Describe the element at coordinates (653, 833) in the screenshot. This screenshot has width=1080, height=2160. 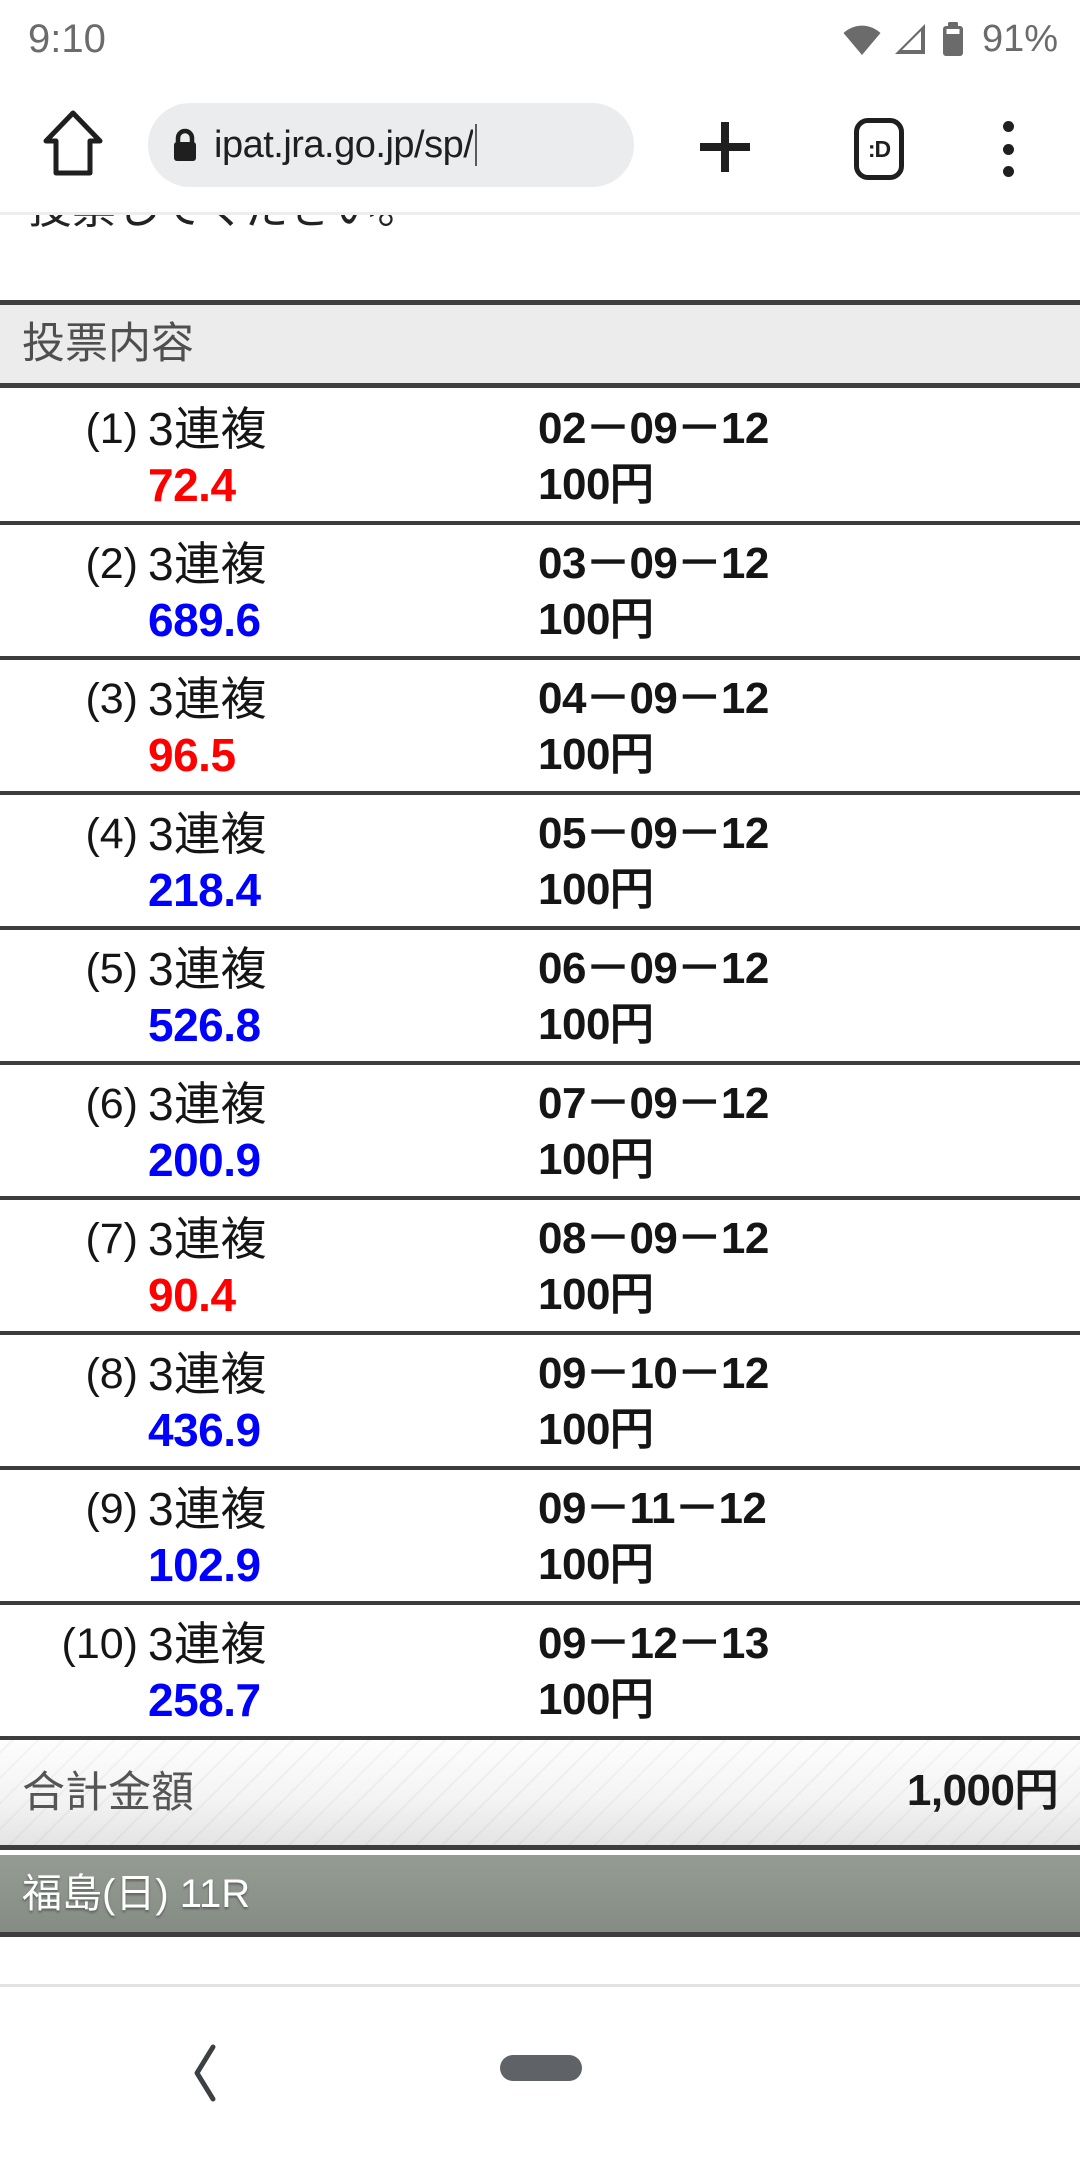
I see `bet-row-combination: 05－09－12` at that location.